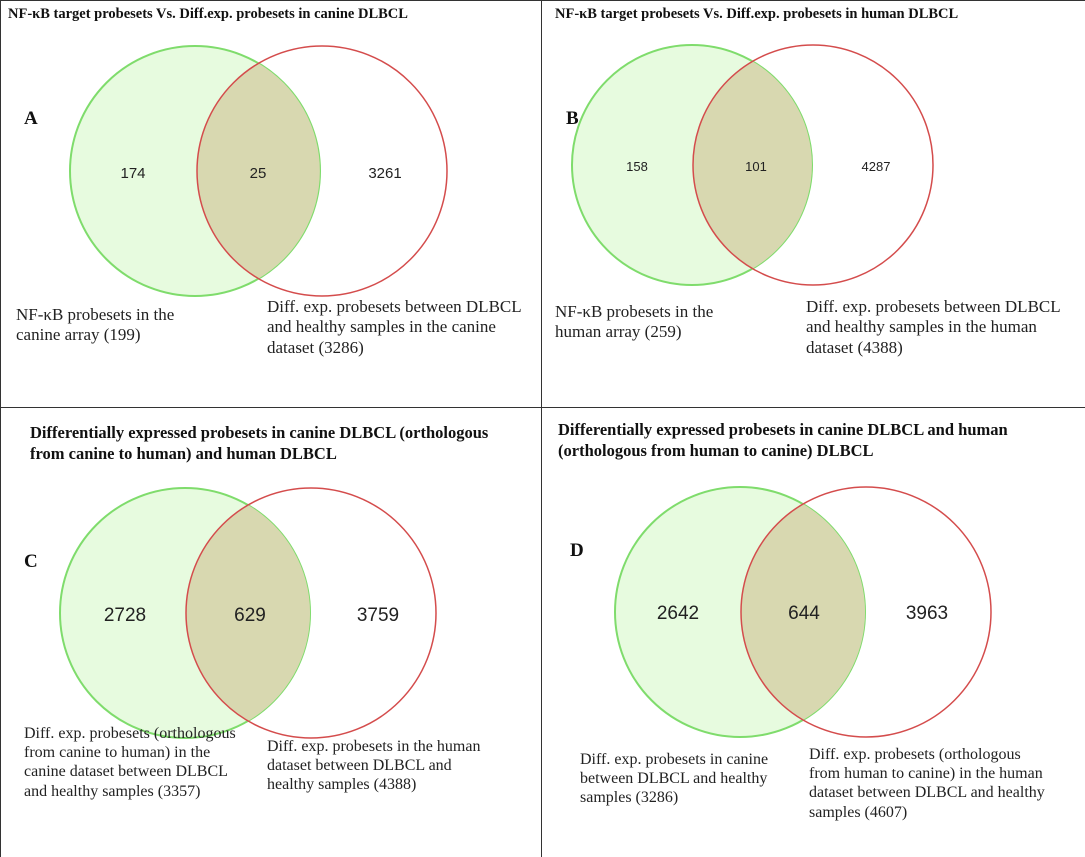 This screenshot has width=1085, height=857. What do you see at coordinates (258, 173) in the screenshot?
I see `panel-a-overlap-count: 25` at bounding box center [258, 173].